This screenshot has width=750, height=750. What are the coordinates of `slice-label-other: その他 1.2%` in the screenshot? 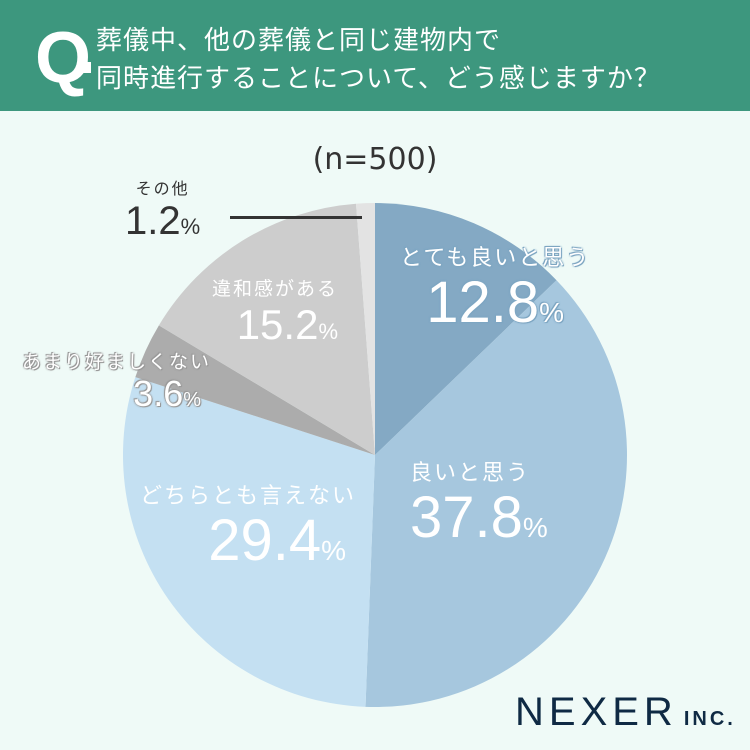 It's located at (162, 212).